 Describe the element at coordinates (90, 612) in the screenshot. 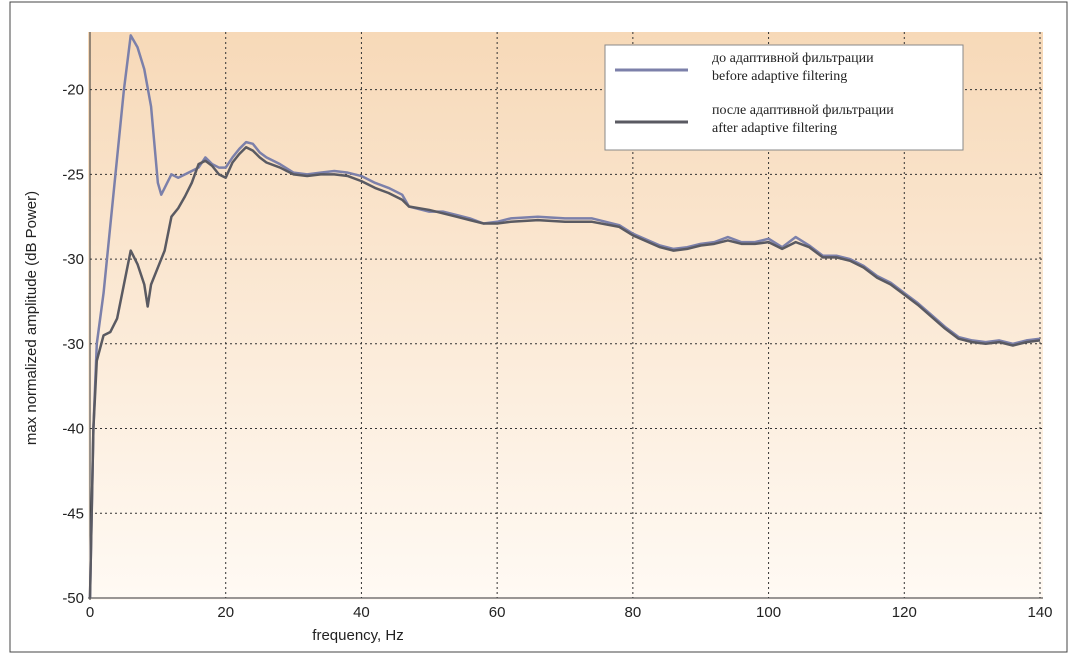

I see `x-tick-label: 0` at that location.